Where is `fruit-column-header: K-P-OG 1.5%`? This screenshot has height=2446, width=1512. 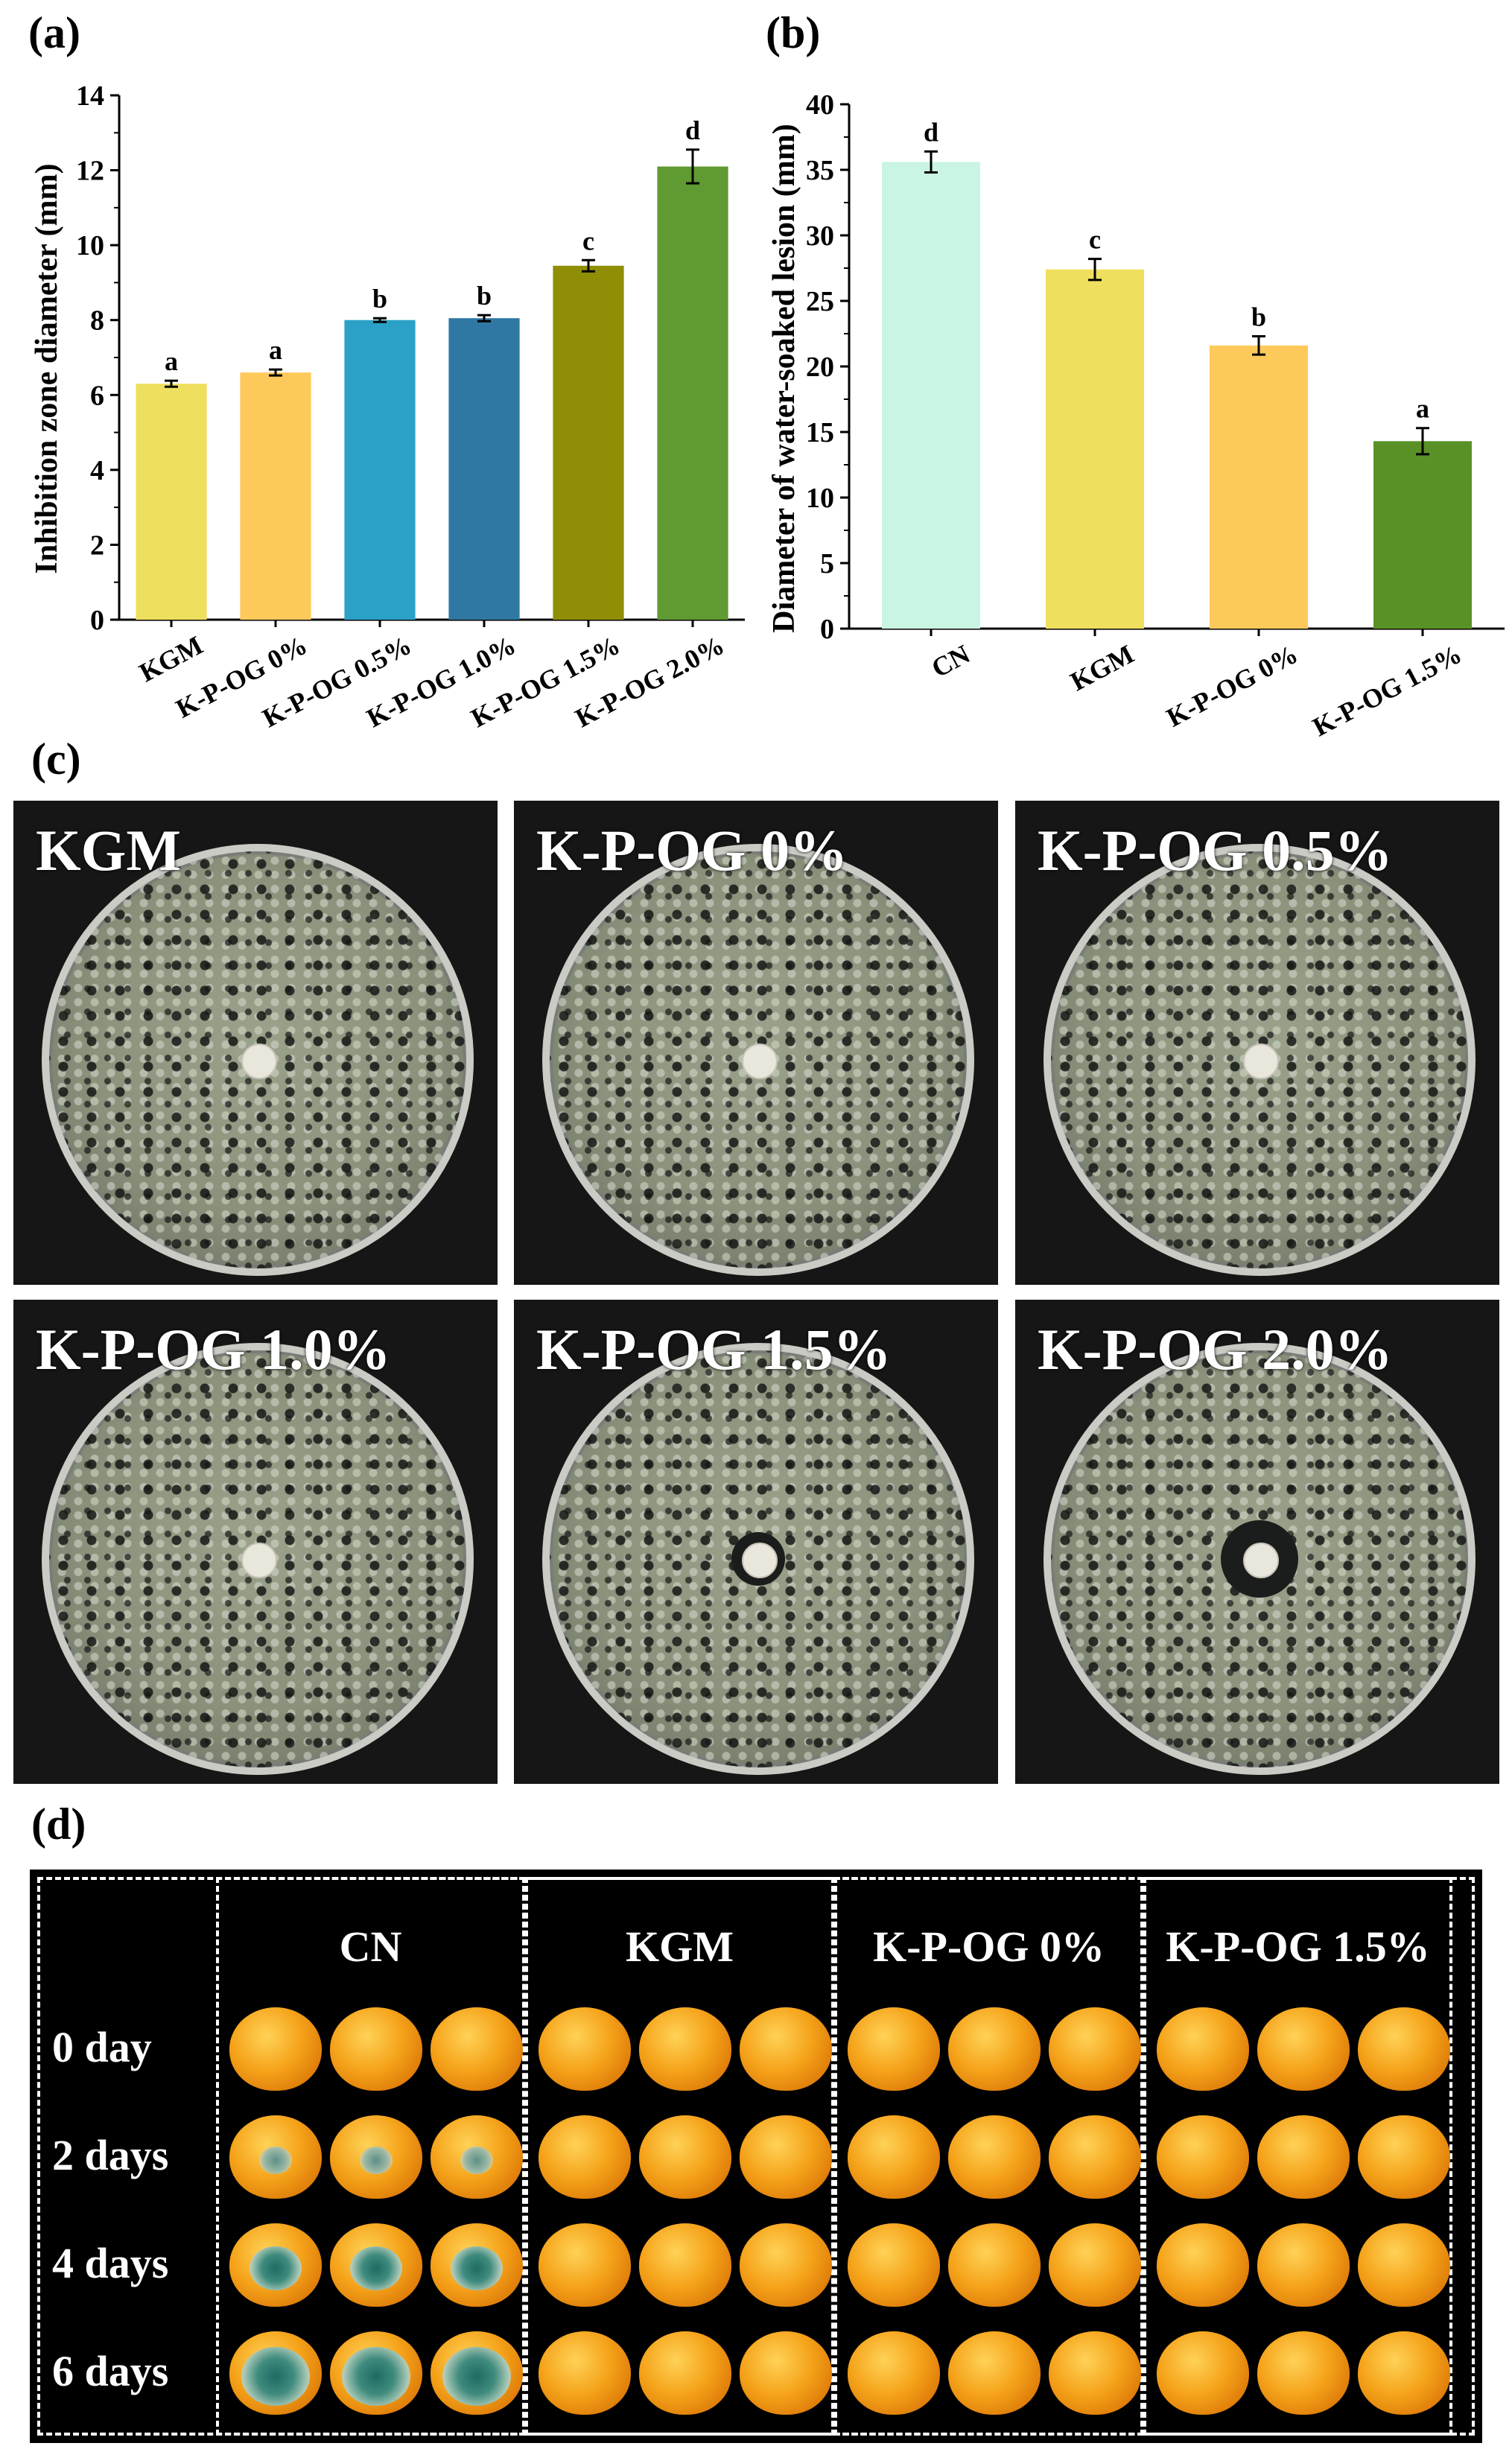
fruit-column-header: K-P-OG 1.5% is located at coordinates (1298, 1947).